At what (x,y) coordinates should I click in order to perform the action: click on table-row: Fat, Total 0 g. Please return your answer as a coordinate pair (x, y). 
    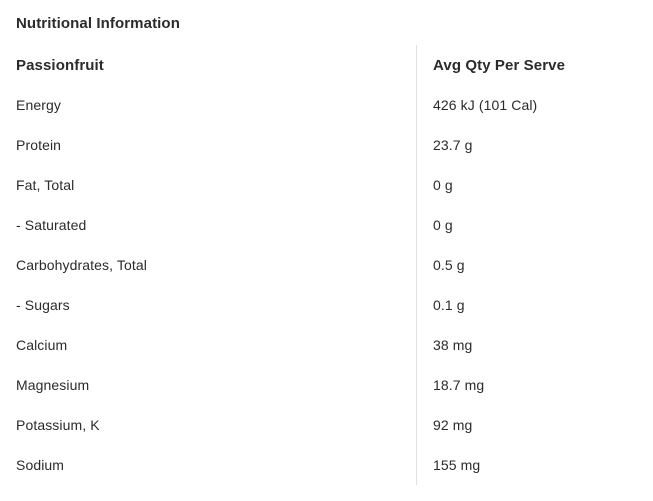
    Looking at the image, I should click on (326, 185).